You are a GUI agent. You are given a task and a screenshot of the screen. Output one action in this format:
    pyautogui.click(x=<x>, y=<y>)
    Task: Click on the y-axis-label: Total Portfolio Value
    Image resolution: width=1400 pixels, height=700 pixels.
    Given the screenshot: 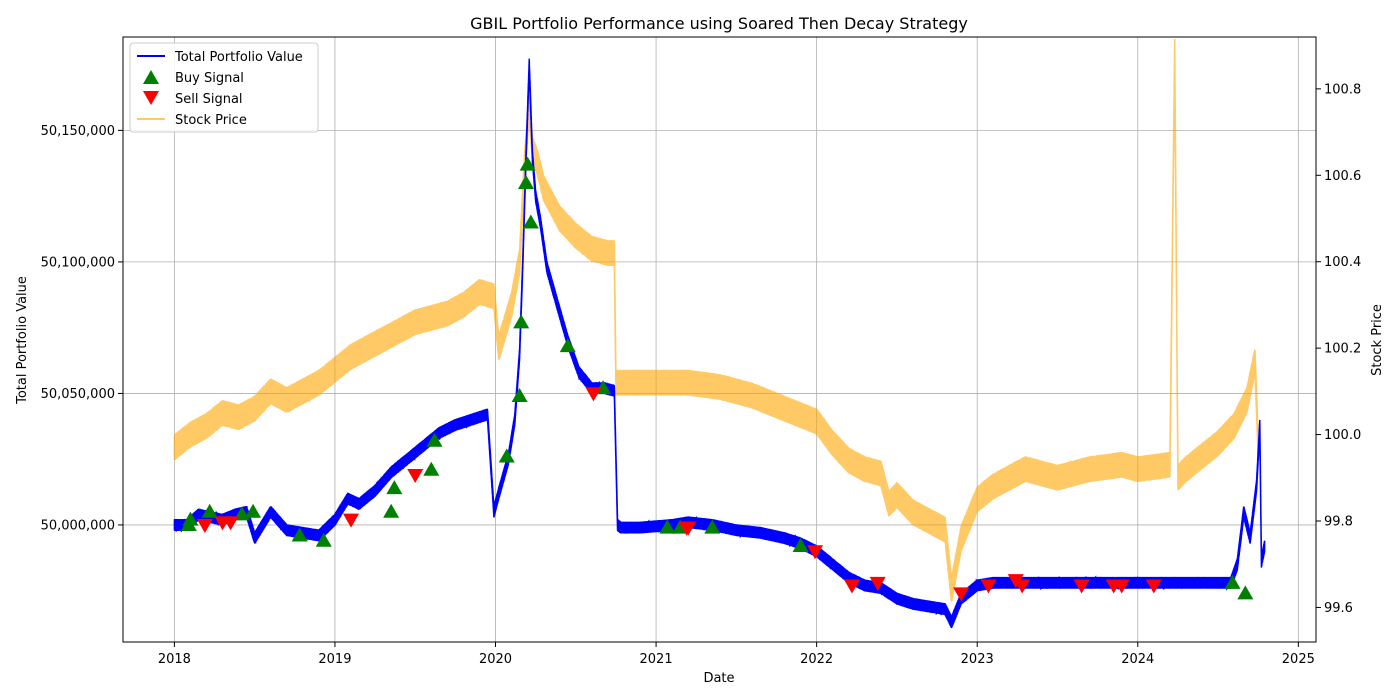 What is the action you would take?
    pyautogui.click(x=22, y=340)
    